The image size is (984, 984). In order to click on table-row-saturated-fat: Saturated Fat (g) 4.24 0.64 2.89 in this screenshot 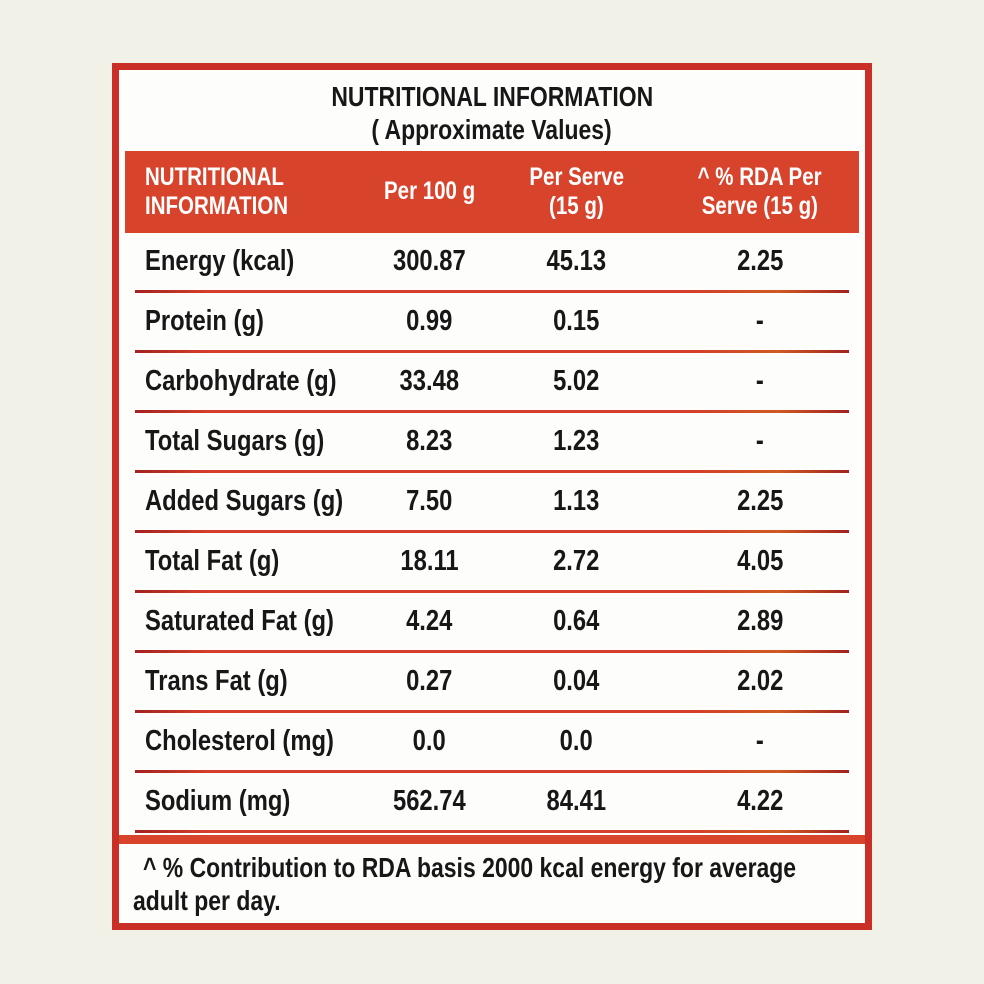, I will do `click(492, 621)`.